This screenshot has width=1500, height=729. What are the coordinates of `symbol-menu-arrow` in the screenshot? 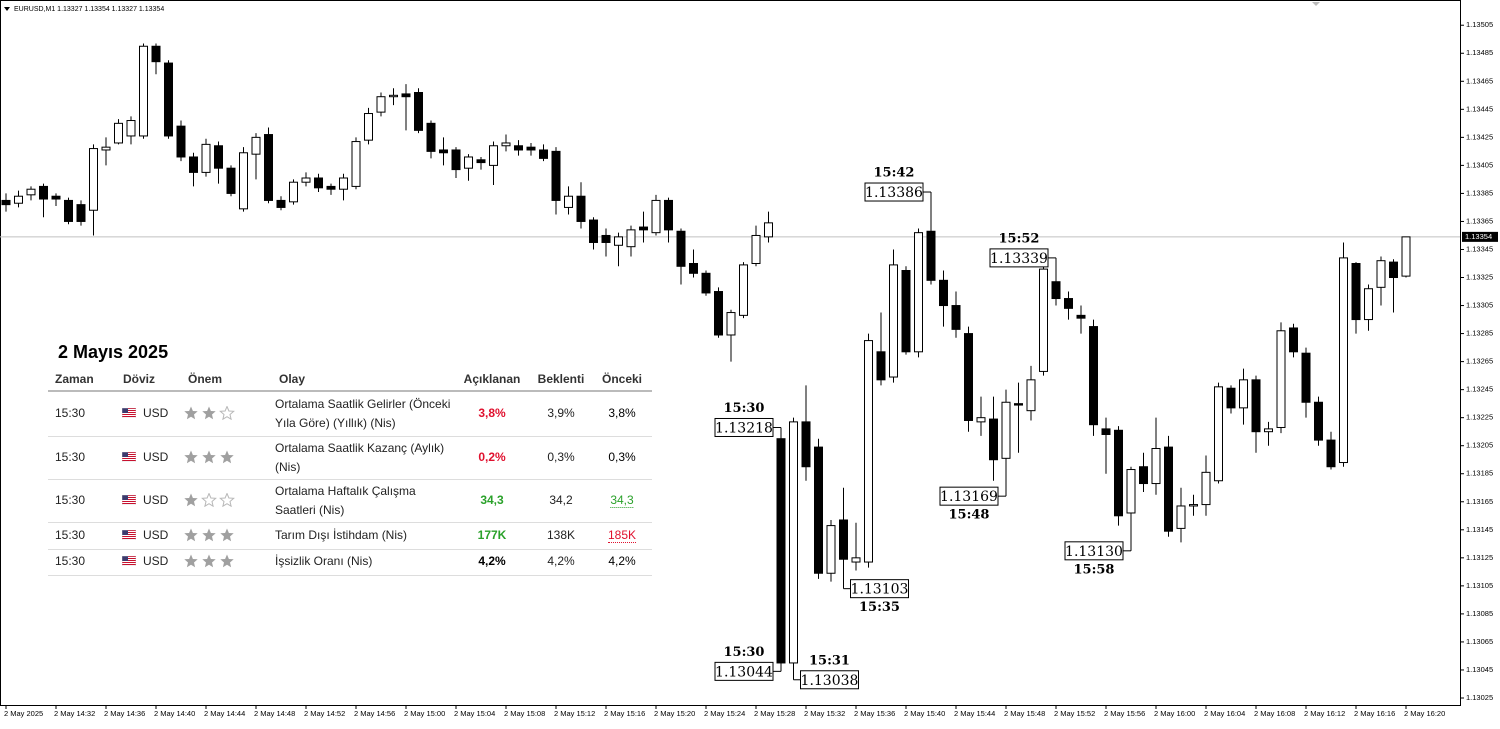 It's located at (7, 9).